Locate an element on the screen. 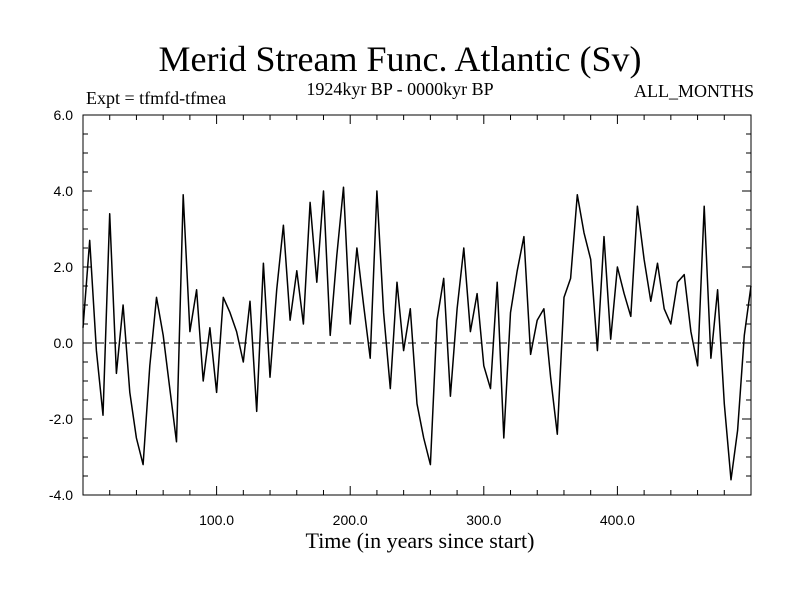 The image size is (800, 600). months-label: ALL_MONTHS is located at coordinates (694, 91).